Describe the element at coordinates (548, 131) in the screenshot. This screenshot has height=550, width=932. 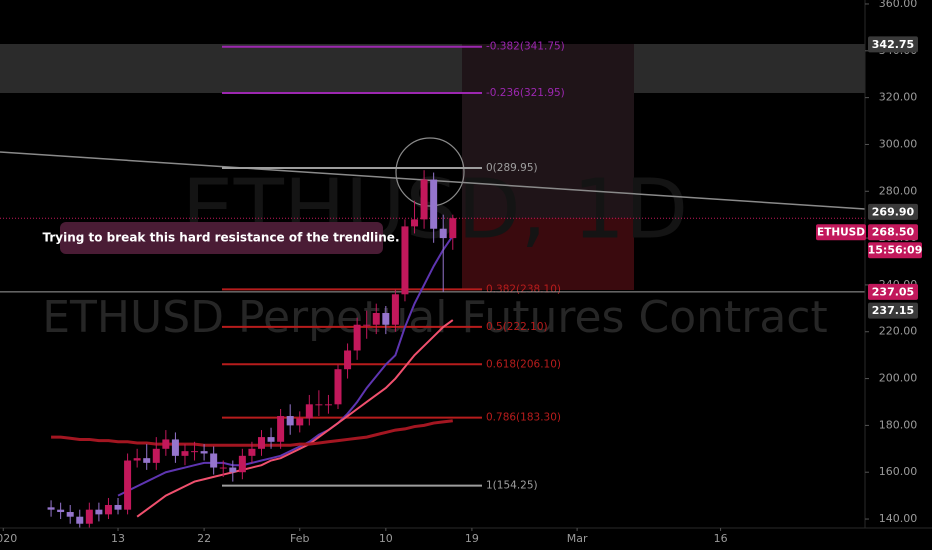
I see `target-box` at that location.